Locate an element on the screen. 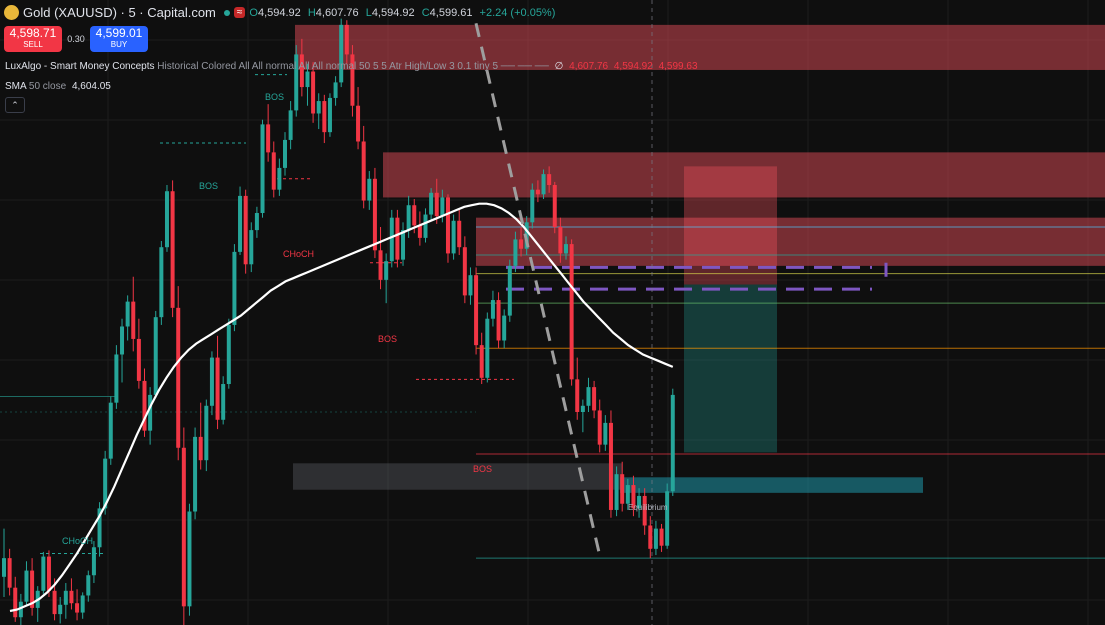 This screenshot has height=625, width=1105. buy-button: 4,599.01 BUY is located at coordinates (119, 39).